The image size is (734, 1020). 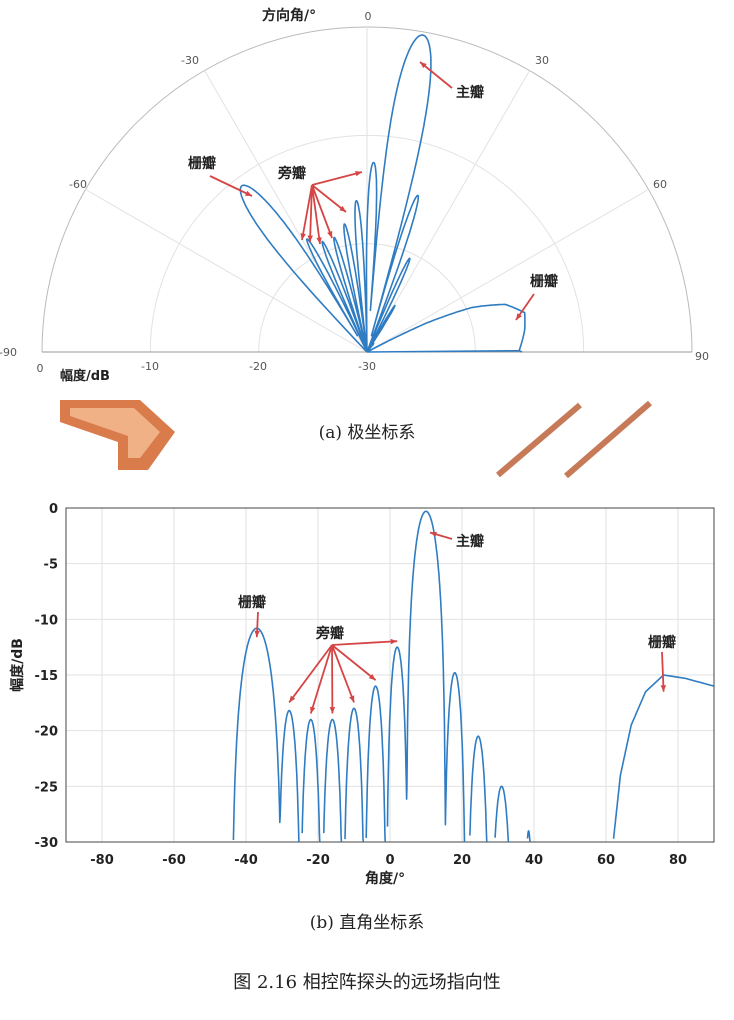 What do you see at coordinates (702, 356) in the screenshot?
I see `polar-angle-tick-label: 90` at bounding box center [702, 356].